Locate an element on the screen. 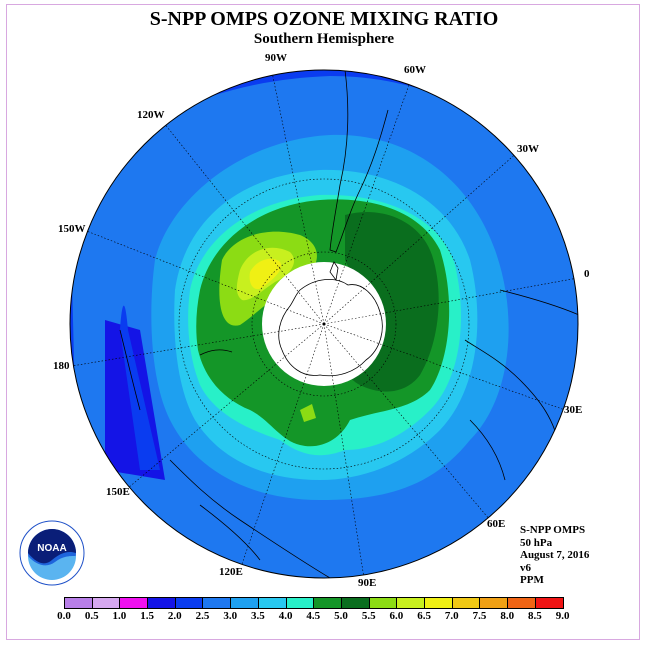 The image size is (648, 648). colorbar-tick-label: 1.5 is located at coordinates (147, 616).